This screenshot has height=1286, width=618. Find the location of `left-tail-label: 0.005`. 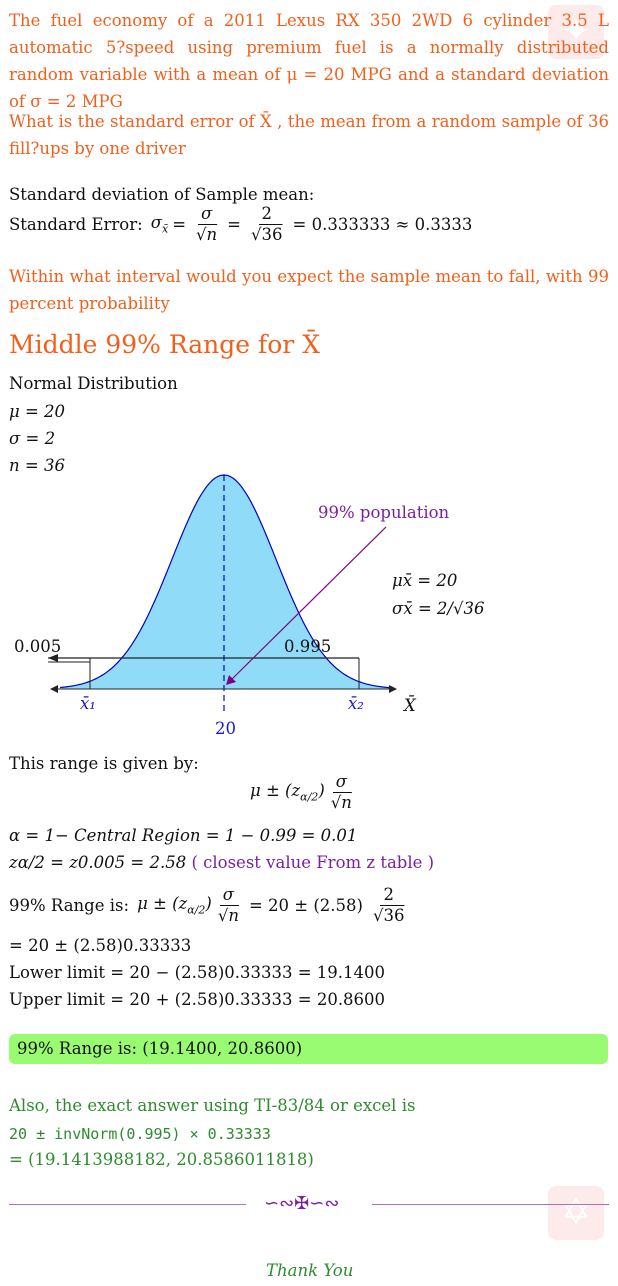

left-tail-label: 0.005 is located at coordinates (38, 646).